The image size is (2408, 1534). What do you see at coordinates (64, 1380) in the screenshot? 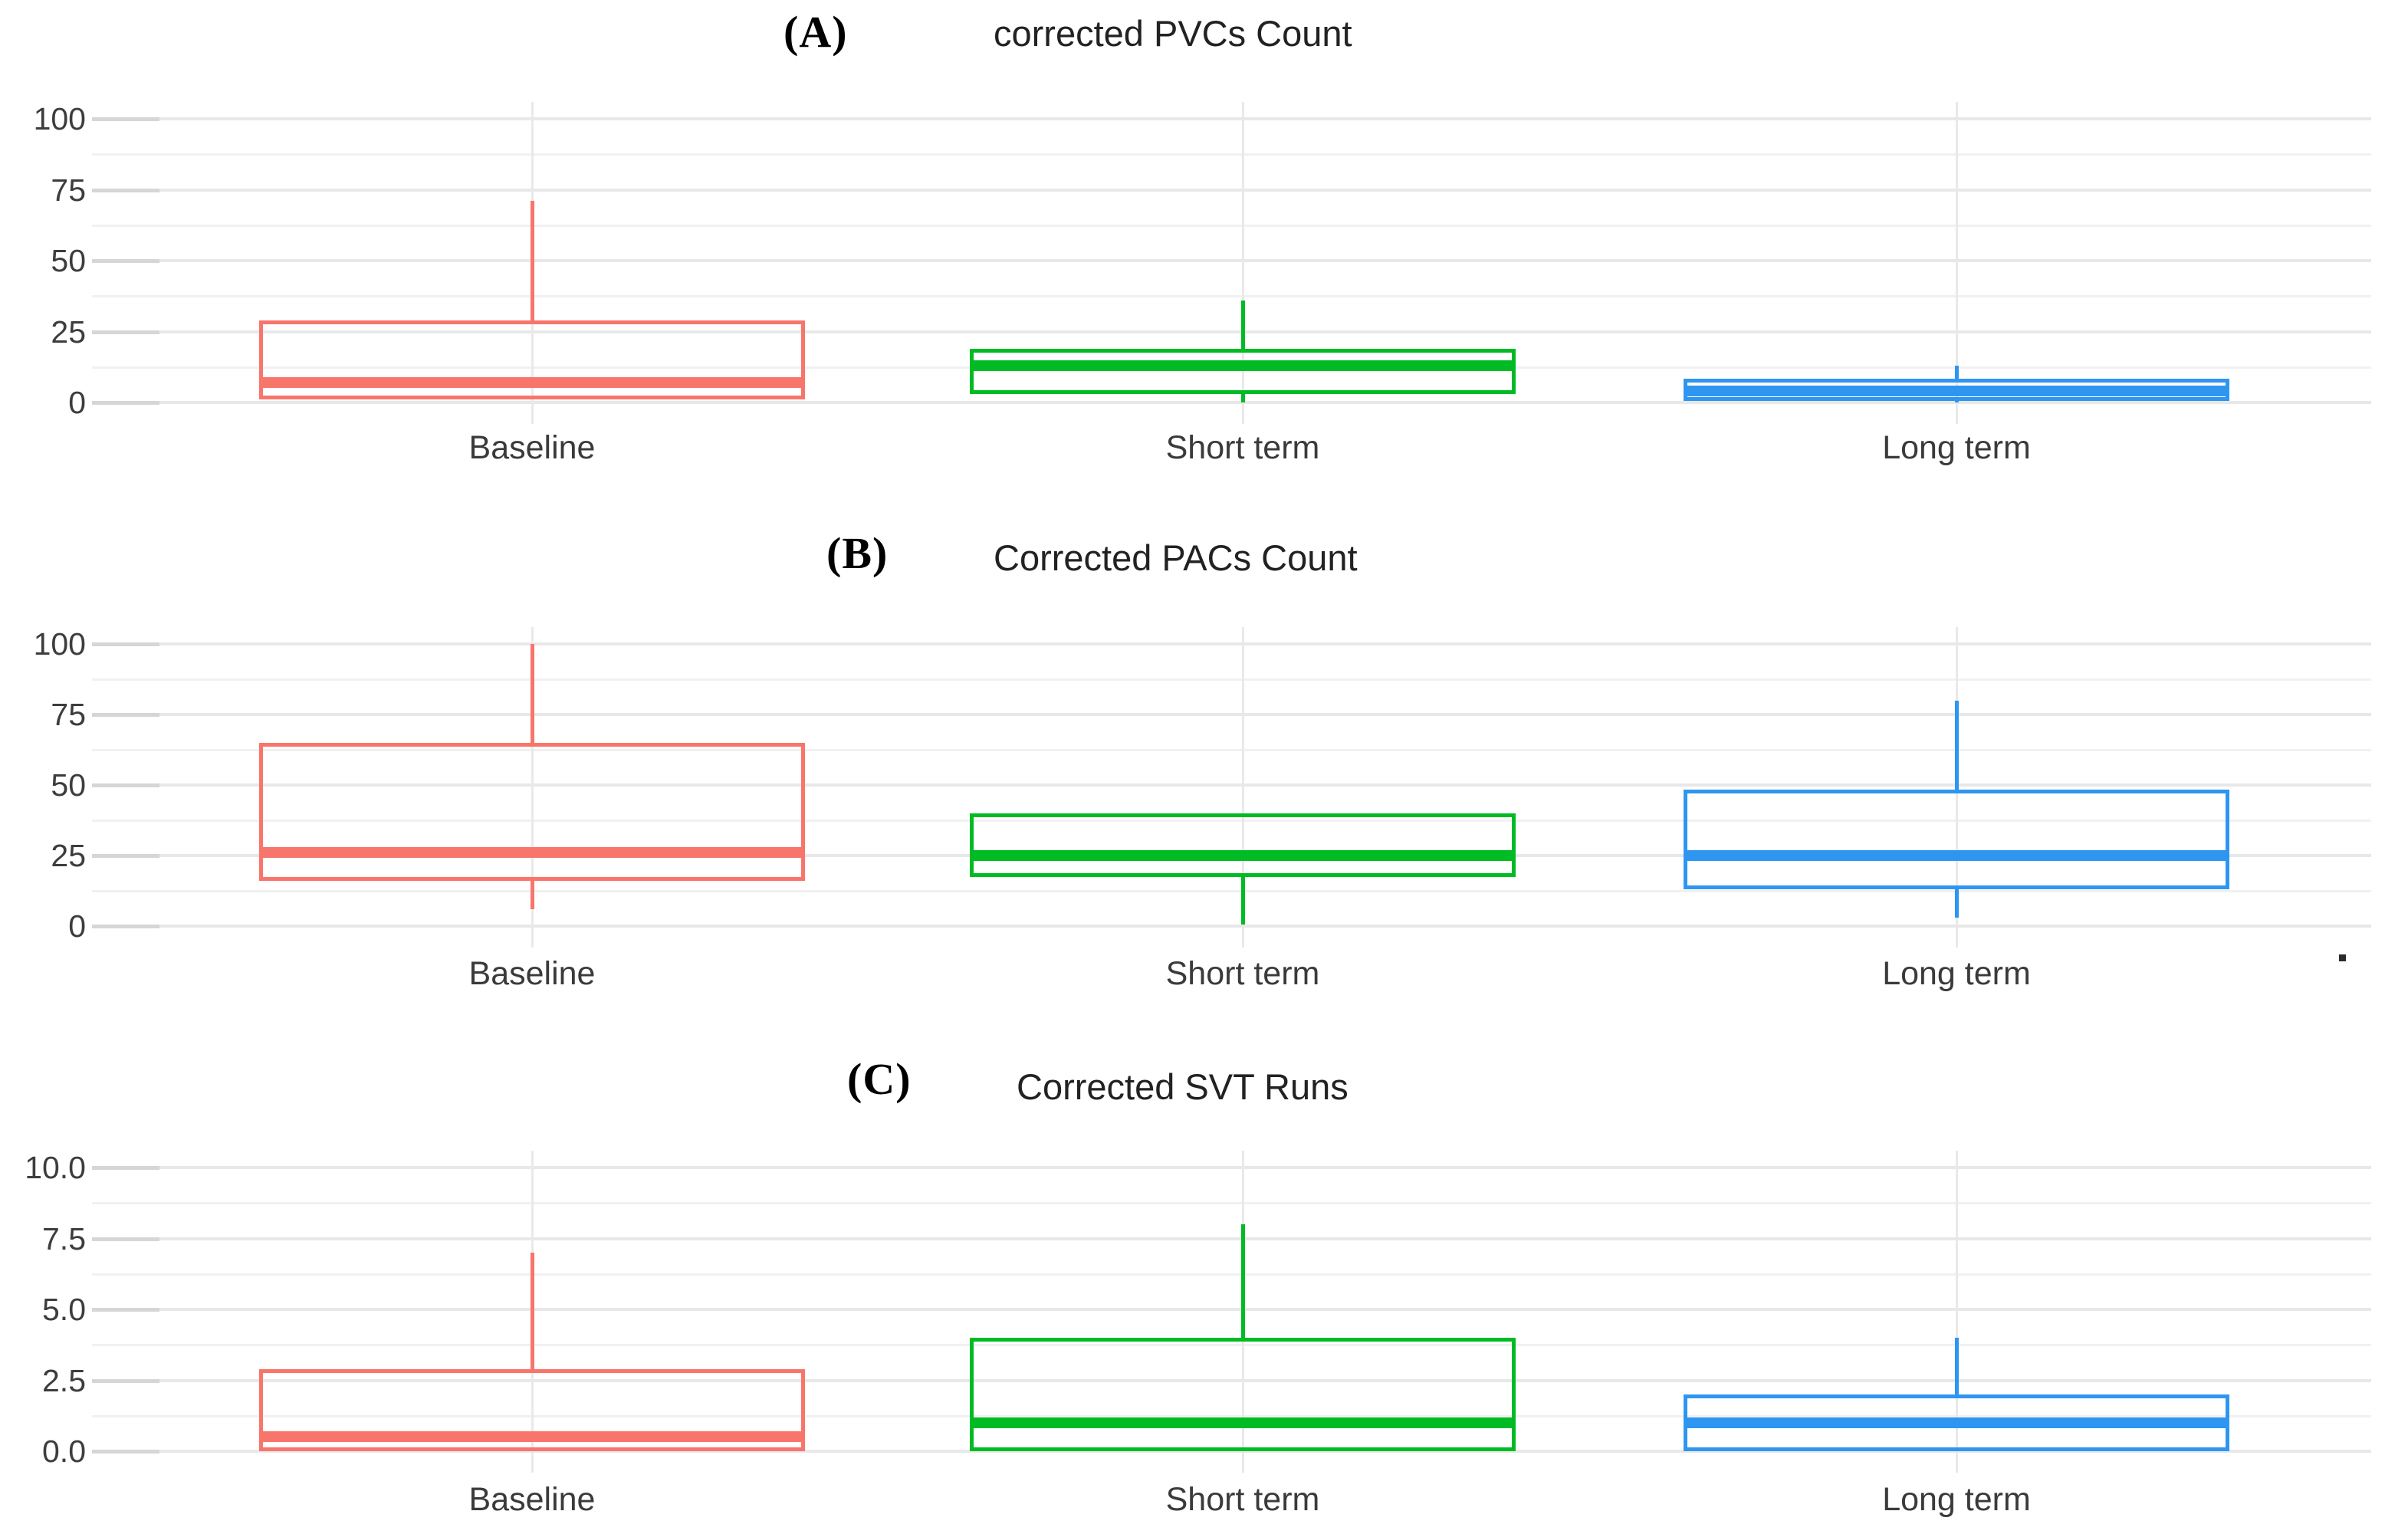
I see `y-tick-label: 2.5` at bounding box center [64, 1380].